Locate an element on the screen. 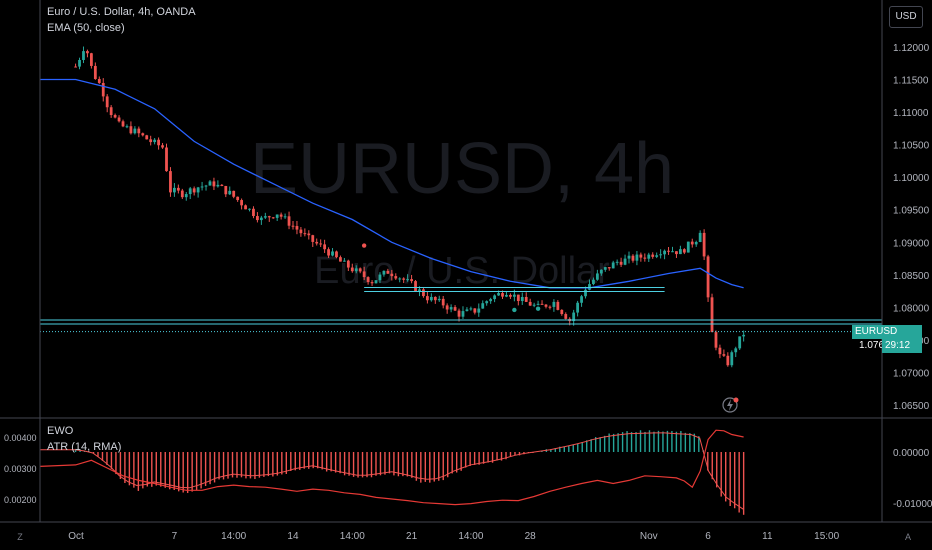  currency-unit-button: USD is located at coordinates (906, 17).